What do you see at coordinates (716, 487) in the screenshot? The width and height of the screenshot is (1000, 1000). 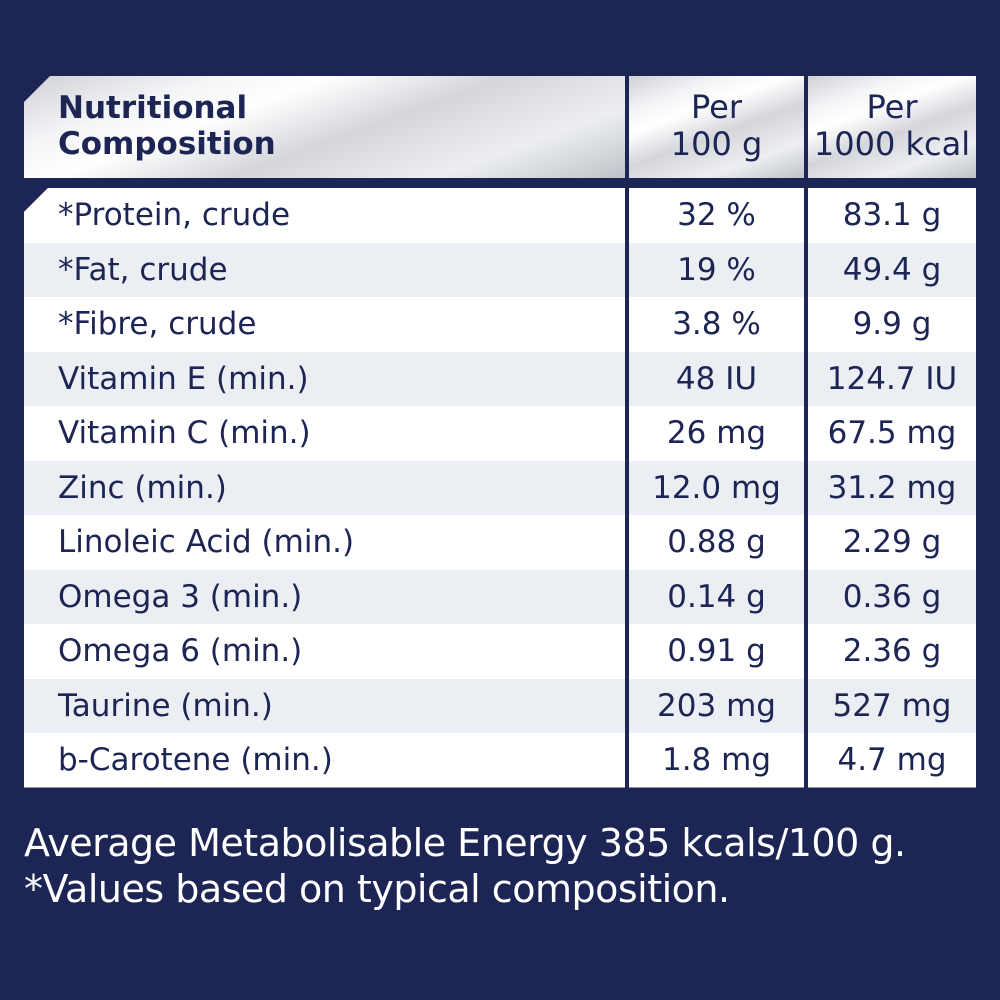 I see `value-per-100g: 12.0 mg` at bounding box center [716, 487].